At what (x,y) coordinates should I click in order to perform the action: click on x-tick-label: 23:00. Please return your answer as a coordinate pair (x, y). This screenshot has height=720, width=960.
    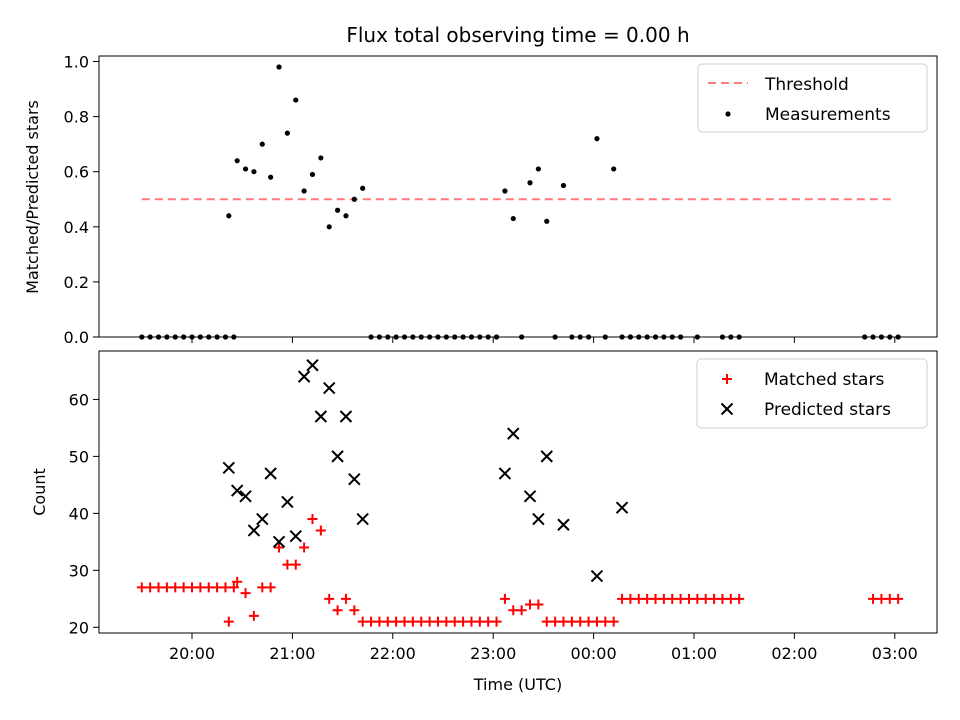
    Looking at the image, I should click on (493, 653).